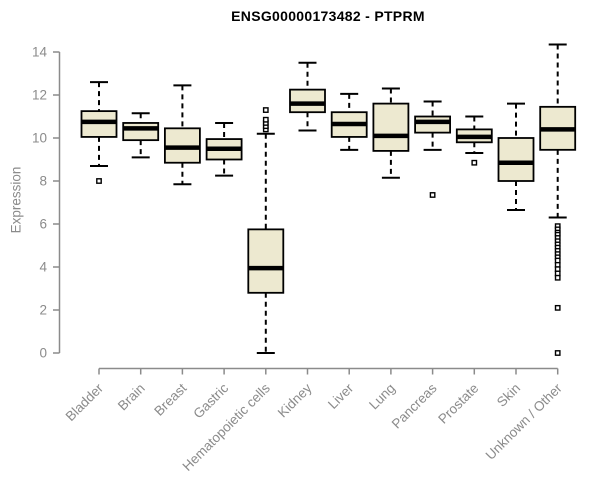 This screenshot has height=500, width=600. What do you see at coordinates (295, 400) in the screenshot?
I see `x-category-label-kidney: Kidney` at bounding box center [295, 400].